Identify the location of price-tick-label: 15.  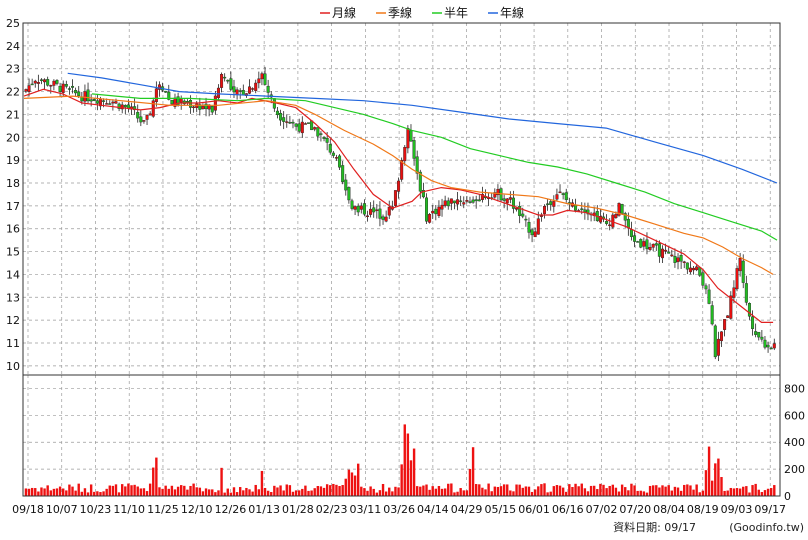
(13, 252).